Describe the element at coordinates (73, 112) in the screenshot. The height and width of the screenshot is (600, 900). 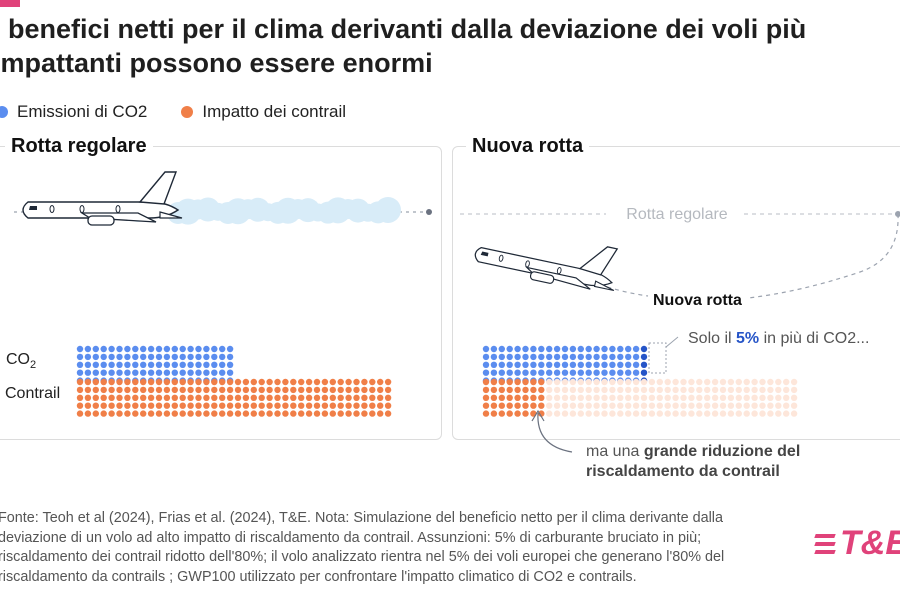
I see `legend-item-co2: Emissioni di CO2` at that location.